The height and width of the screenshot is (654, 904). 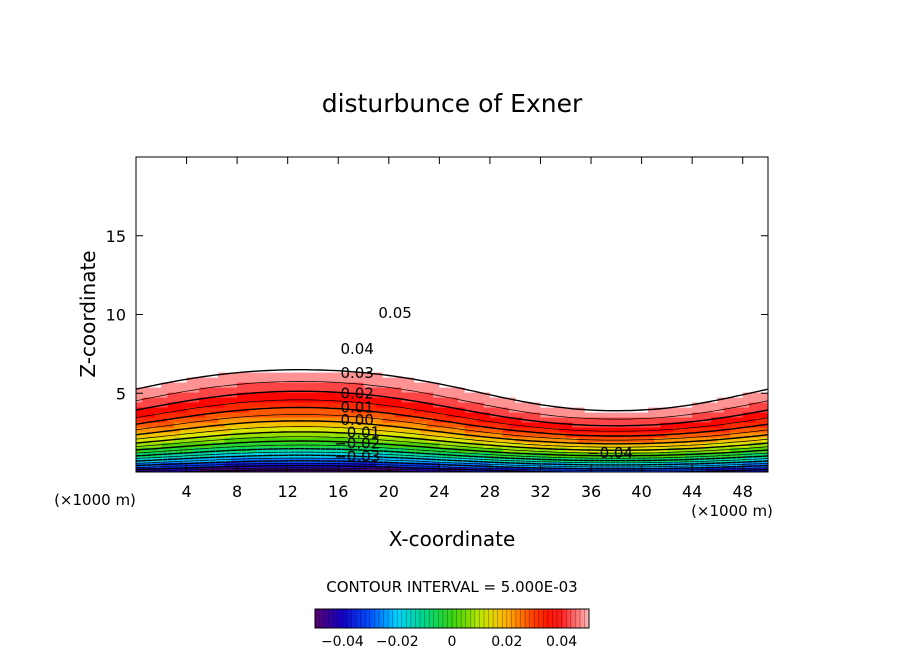 I want to click on chart-title: disturbunce of Exner, so click(x=452, y=103).